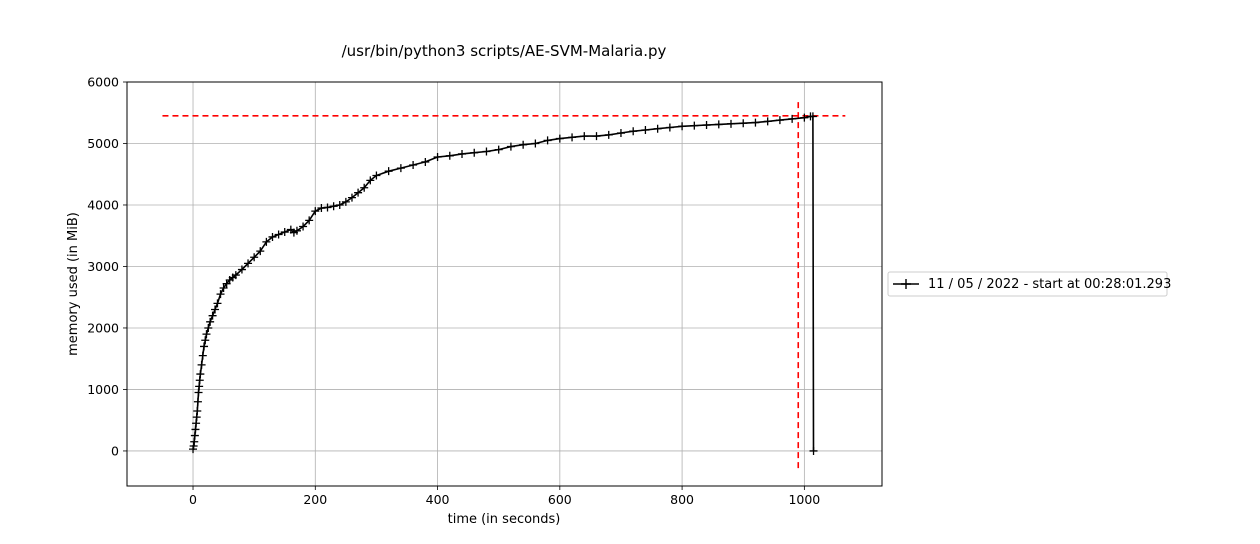 The image size is (1260, 544). What do you see at coordinates (560, 499) in the screenshot?
I see `x-tick-label: 600` at bounding box center [560, 499].